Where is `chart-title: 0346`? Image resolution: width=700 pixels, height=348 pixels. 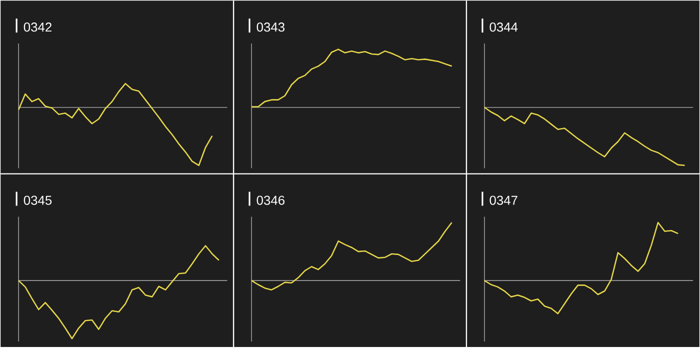 chart-title: 0346 is located at coordinates (270, 201).